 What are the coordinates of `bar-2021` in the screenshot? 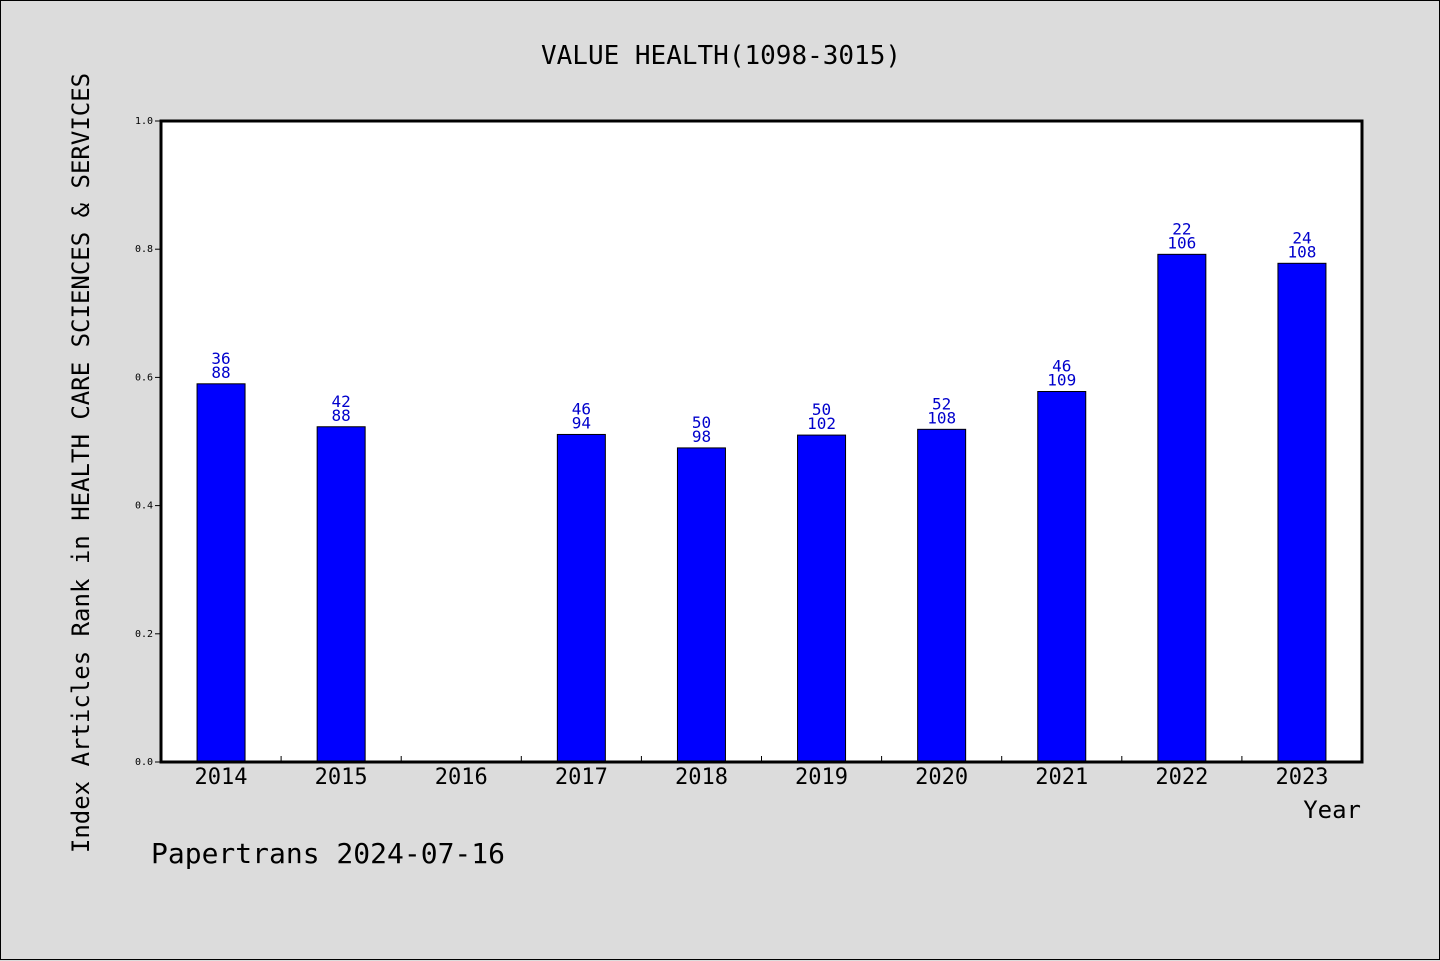 It's located at (1062, 577).